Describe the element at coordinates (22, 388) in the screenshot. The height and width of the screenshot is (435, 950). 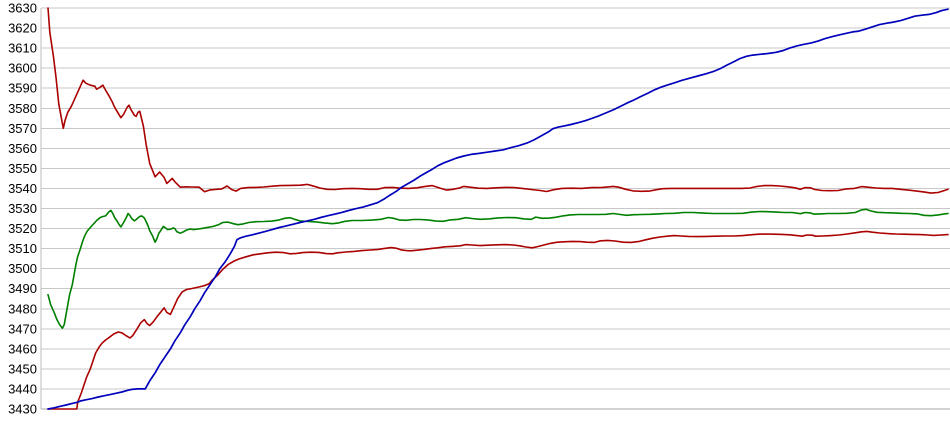
I see `y-axis-tick-label: 3440` at that location.